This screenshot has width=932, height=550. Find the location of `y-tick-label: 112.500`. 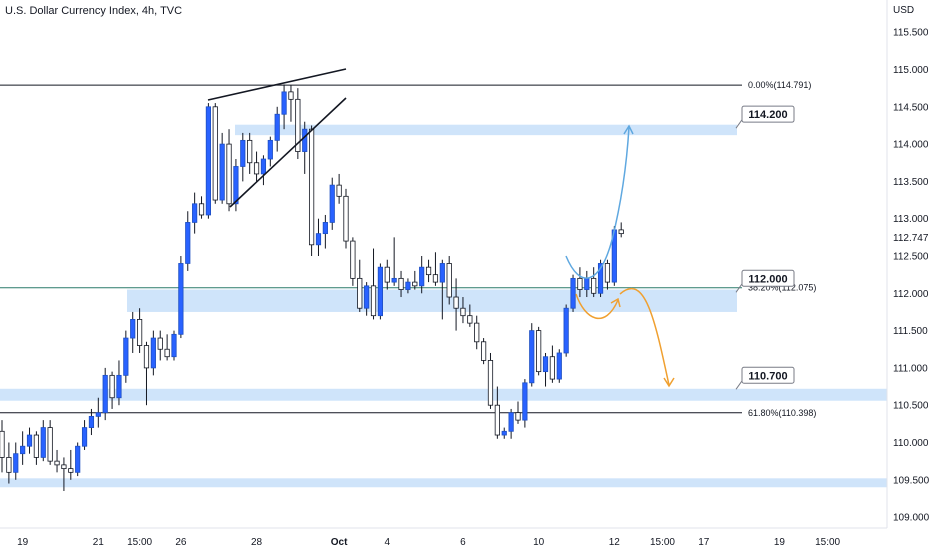

y-tick-label: 112.500 is located at coordinates (911, 257).